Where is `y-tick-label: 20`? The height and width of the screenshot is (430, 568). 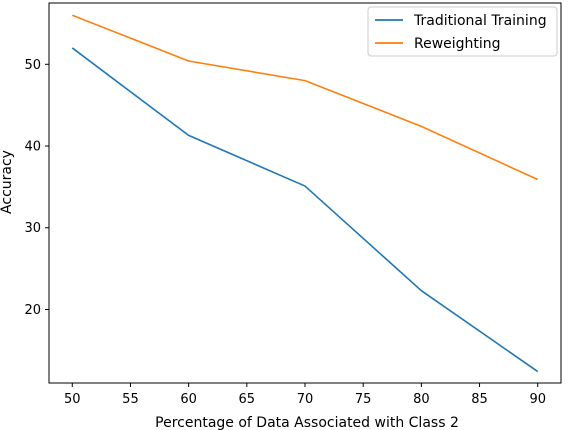 y-tick-label: 20 is located at coordinates (32, 310).